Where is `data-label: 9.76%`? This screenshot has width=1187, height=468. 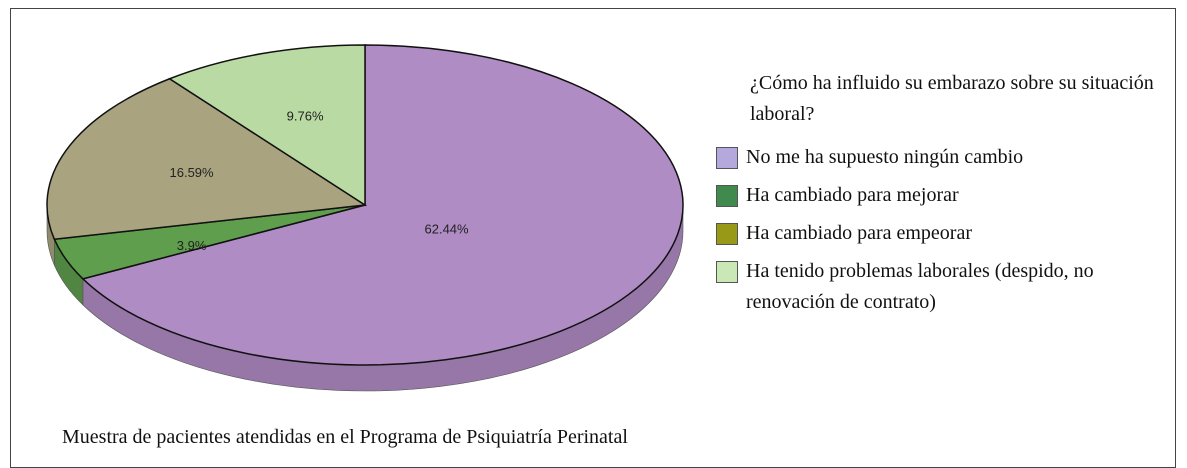
data-label: 9.76% is located at coordinates (305, 116).